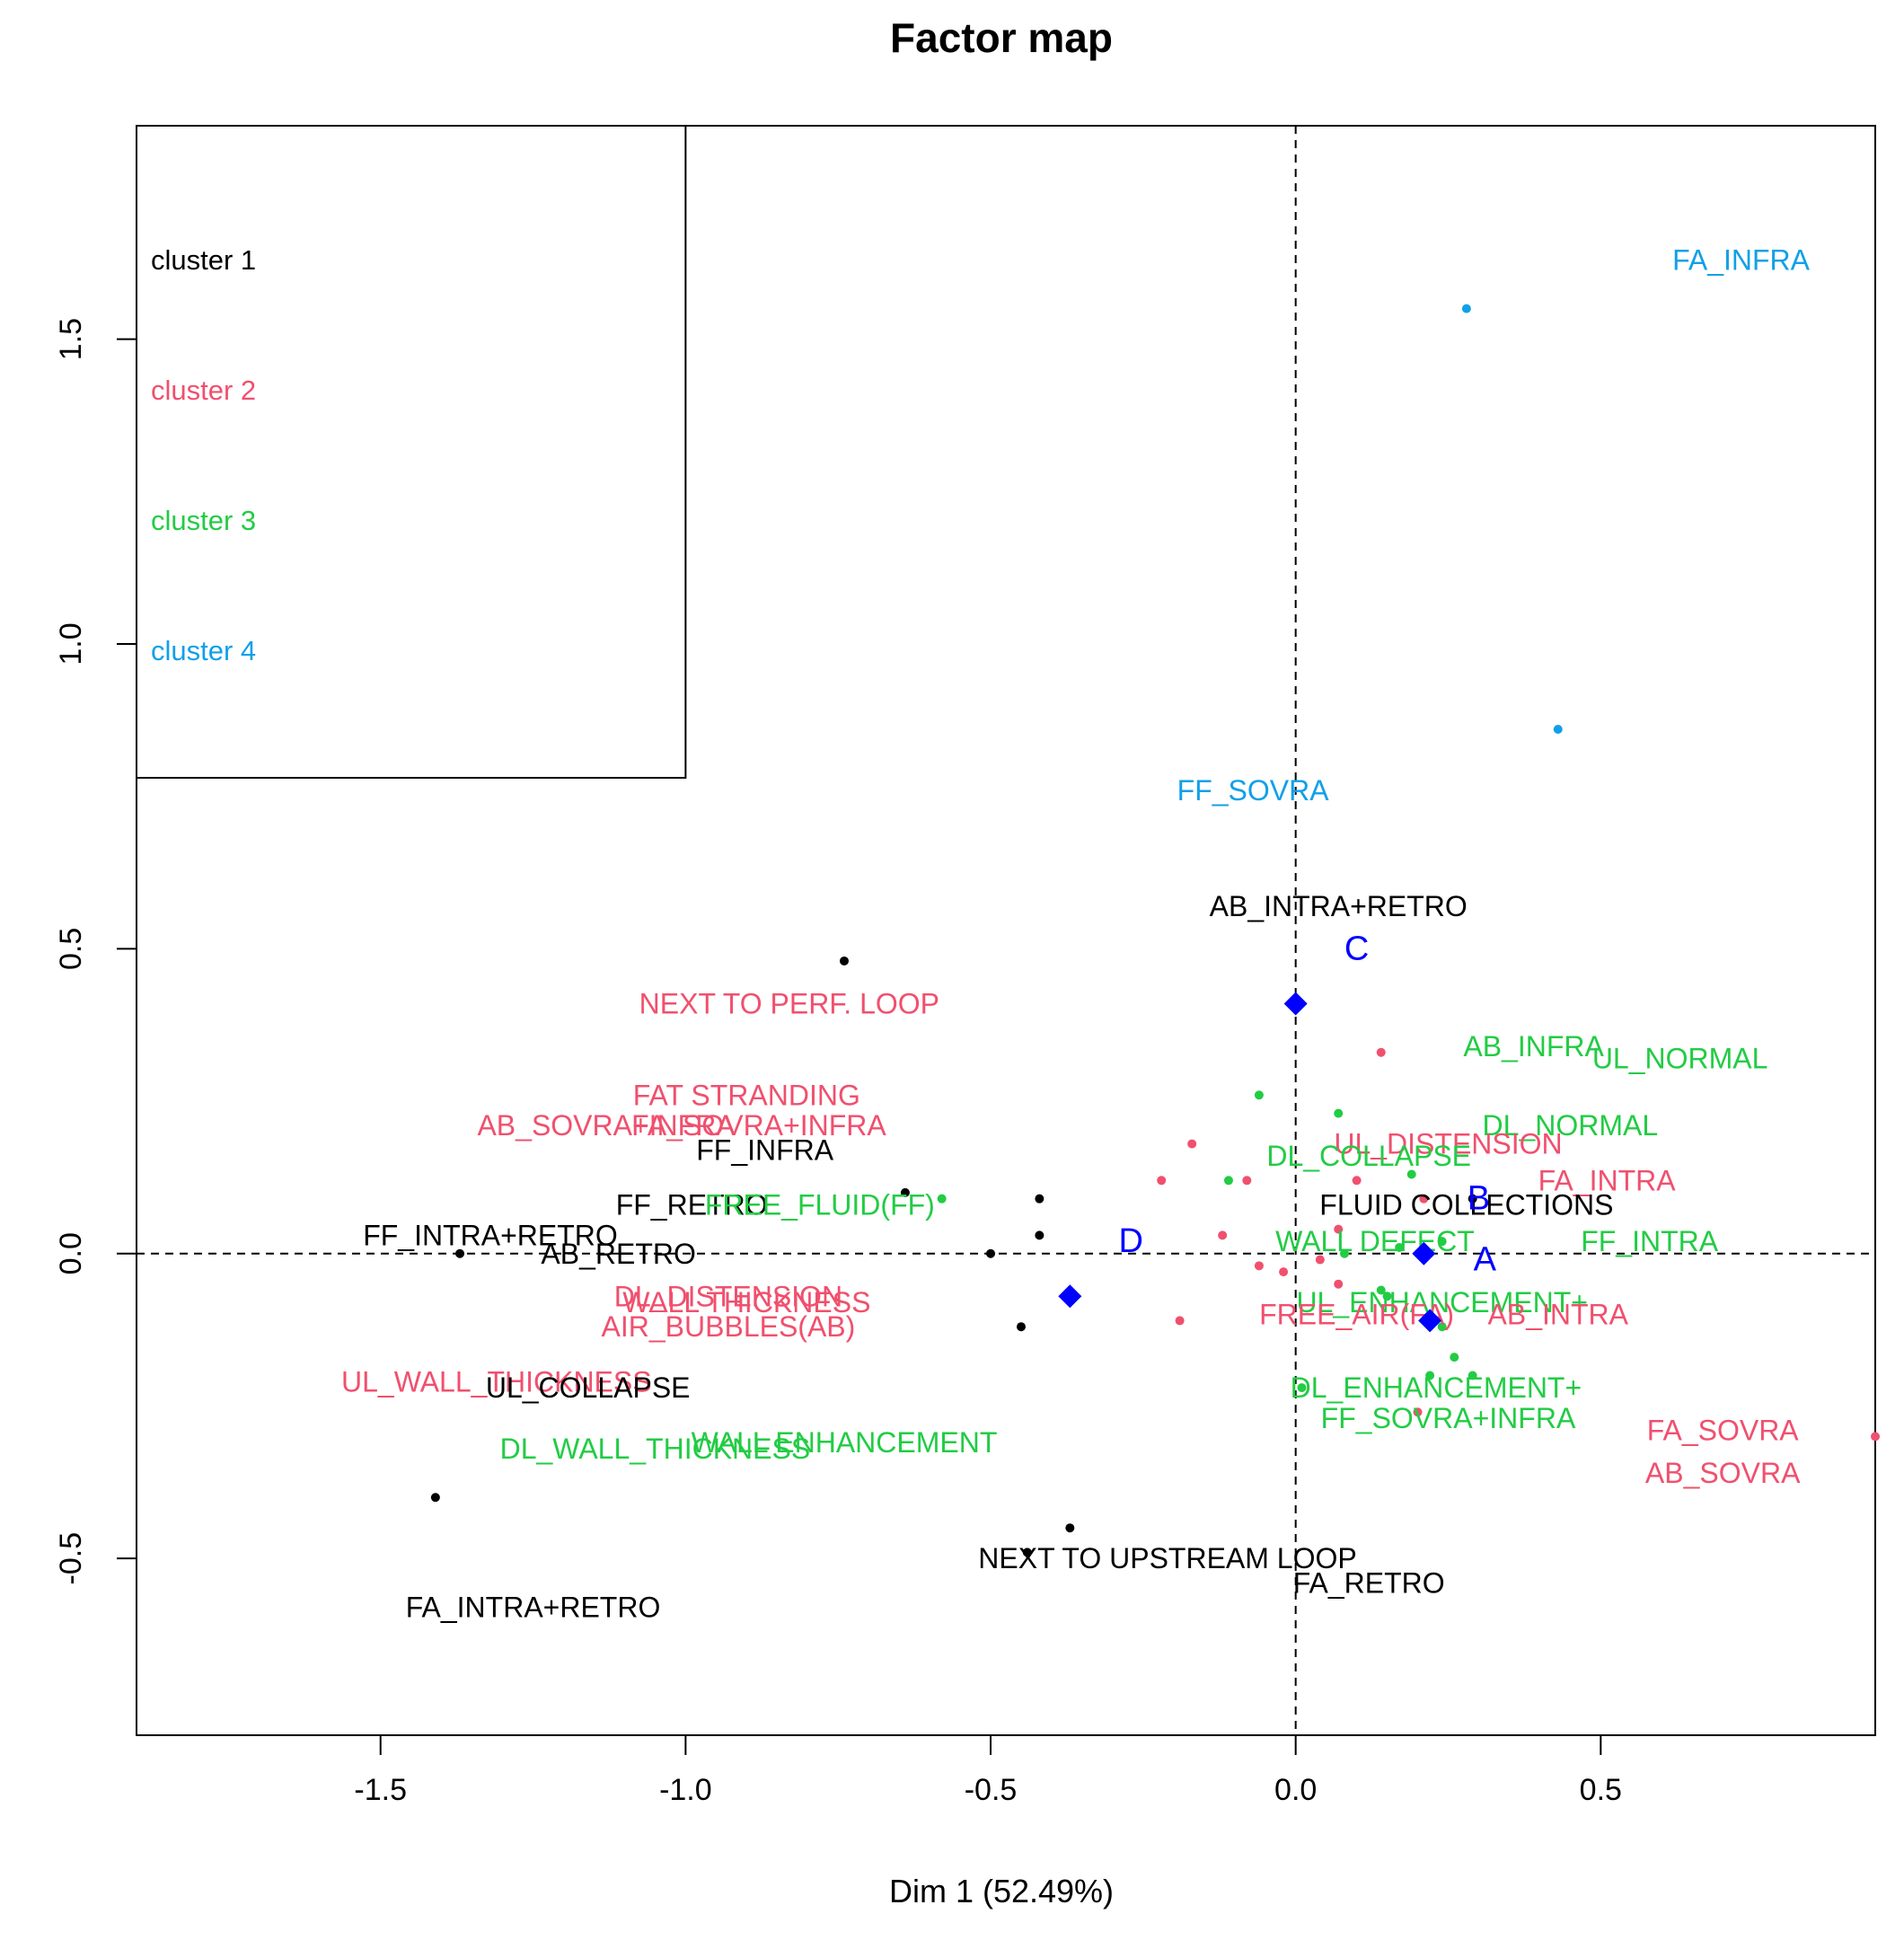 The image size is (1904, 1940). What do you see at coordinates (1002, 37) in the screenshot?
I see `chart-title: Factor map` at bounding box center [1002, 37].